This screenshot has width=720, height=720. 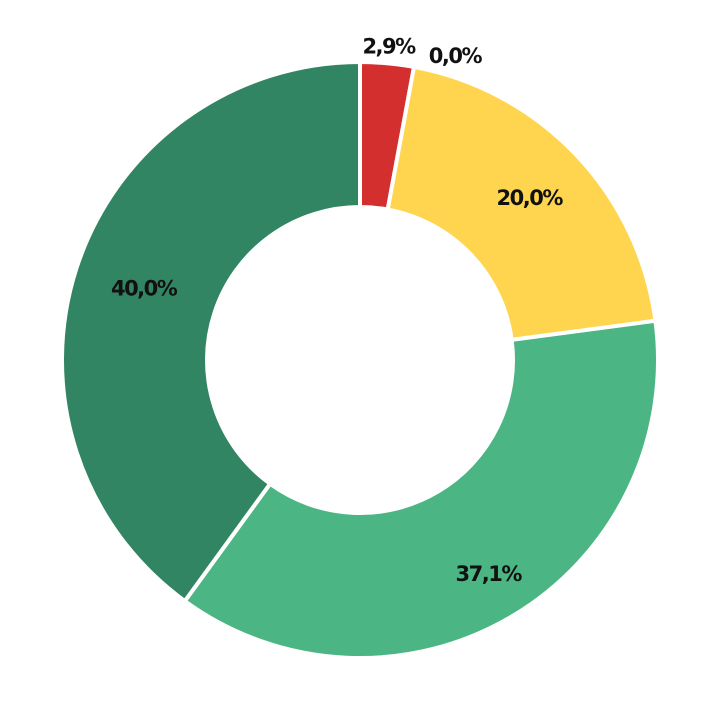 I want to click on slice-label-3: 37,1%, so click(x=489, y=574).